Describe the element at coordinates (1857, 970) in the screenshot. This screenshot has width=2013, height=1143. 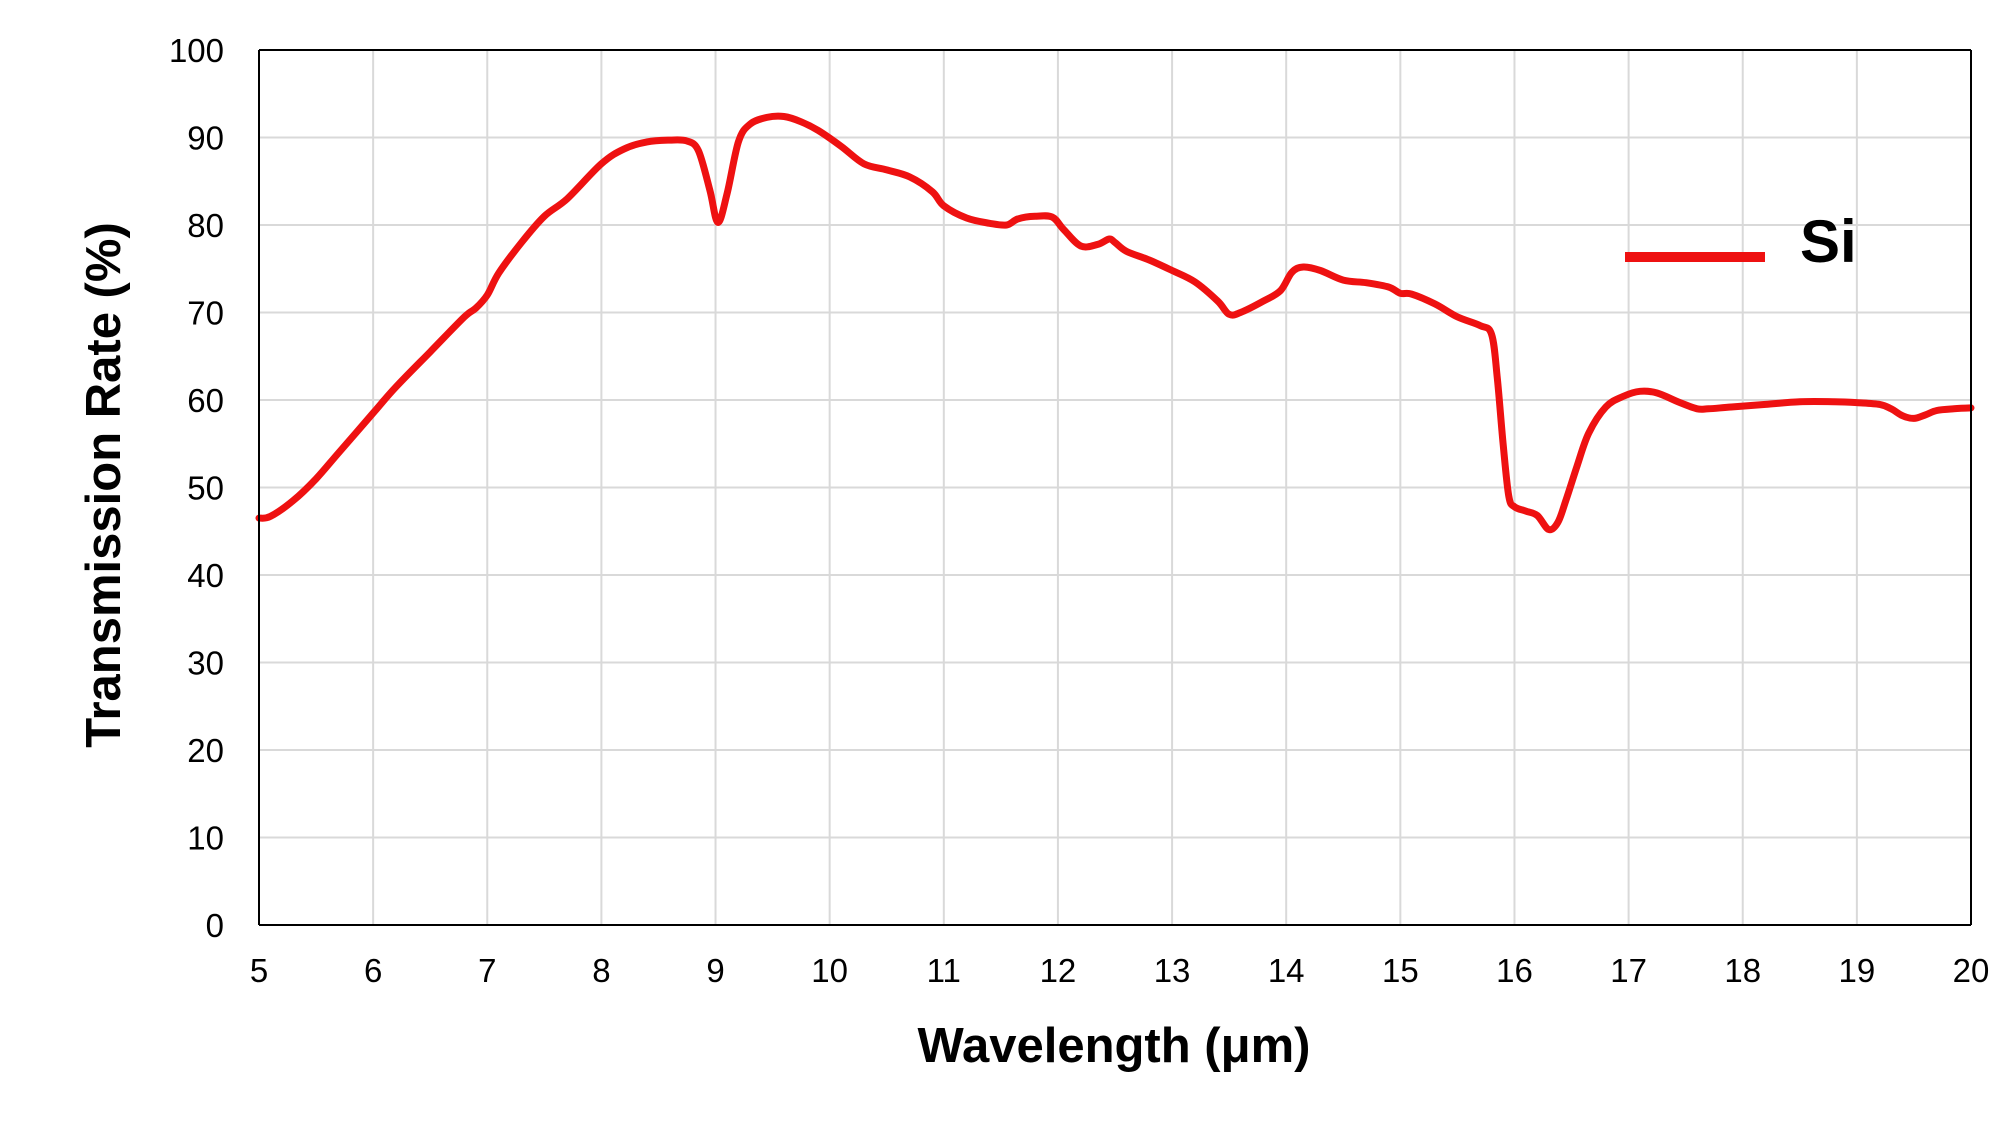
I see `x-tick-label-19: 19` at that location.